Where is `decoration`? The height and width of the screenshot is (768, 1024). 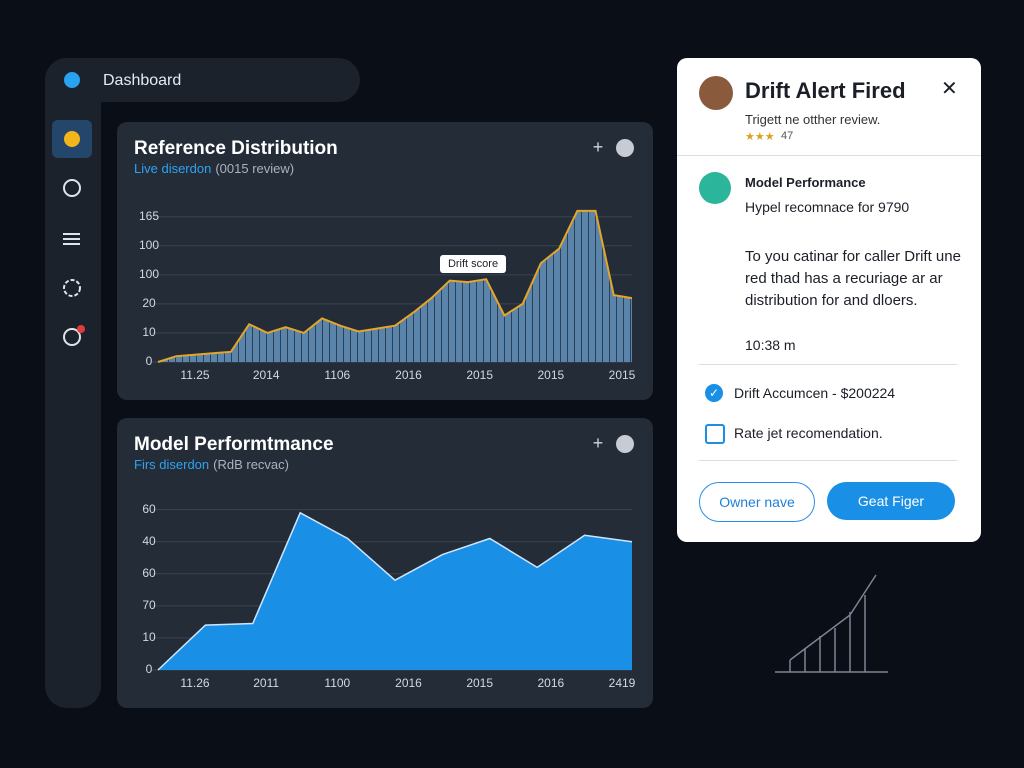
decoration is located at coordinates (831, 623).